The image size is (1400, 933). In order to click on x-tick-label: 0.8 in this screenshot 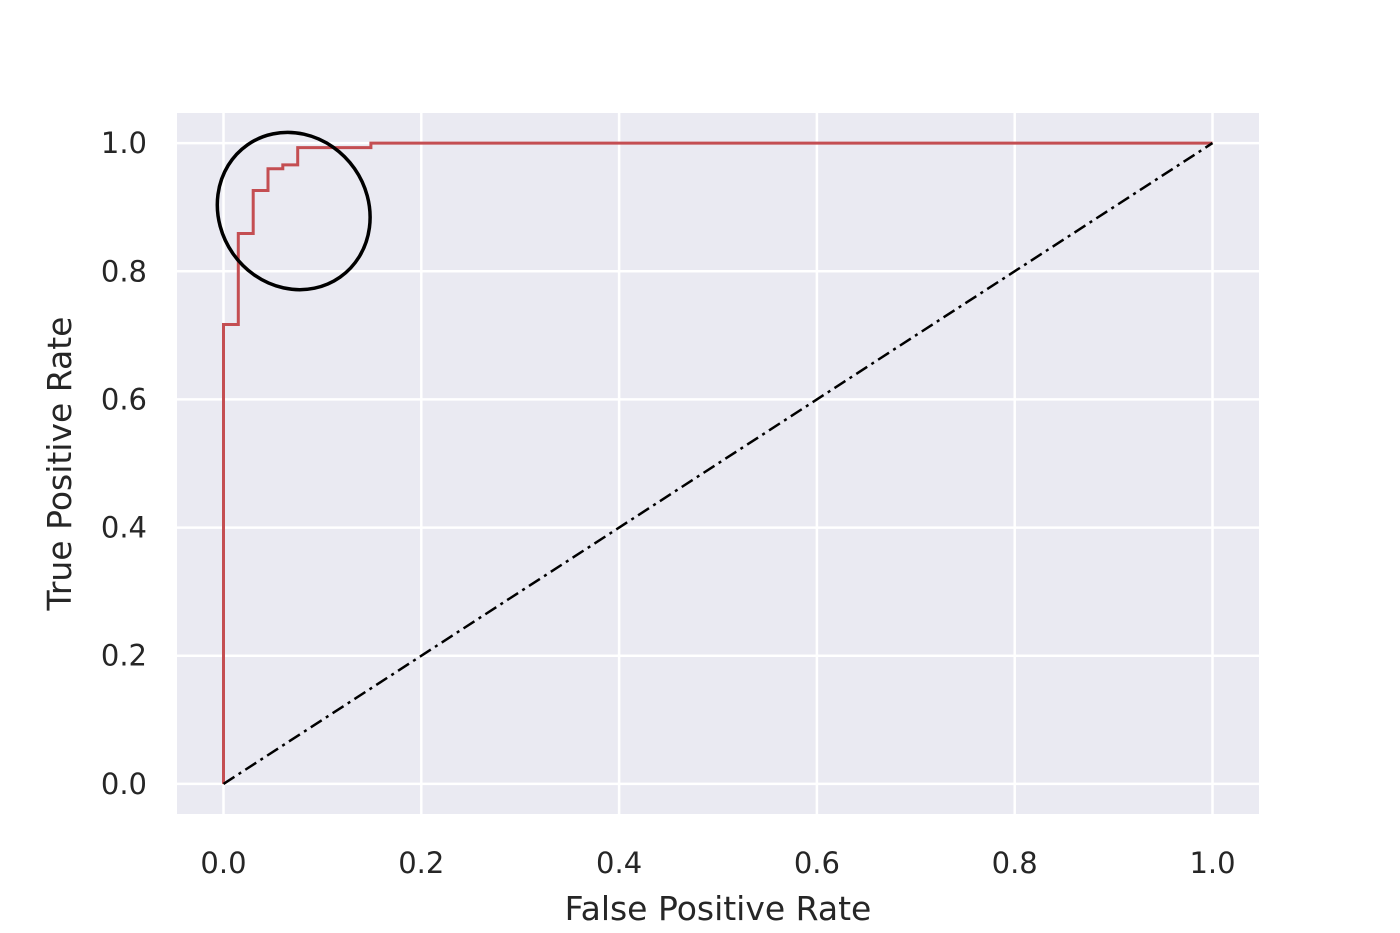, I will do `click(1015, 863)`.